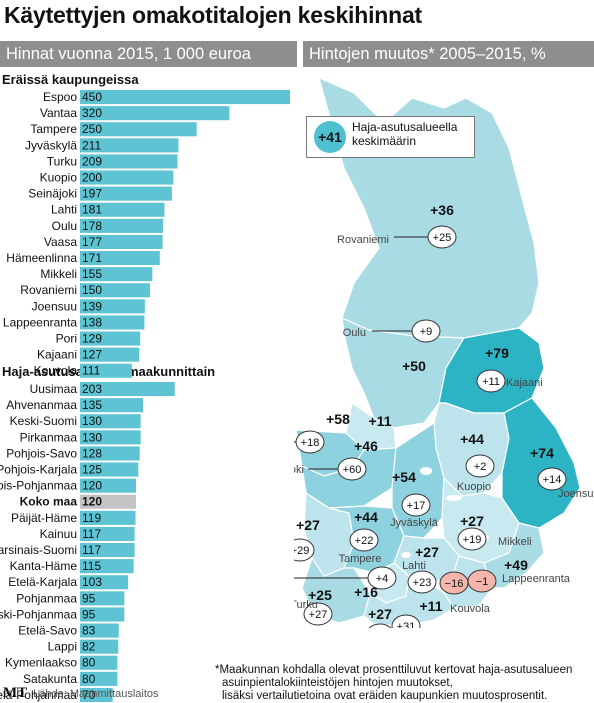 The image size is (594, 703). I want to click on city-name-label: Turku, so click(306, 605).